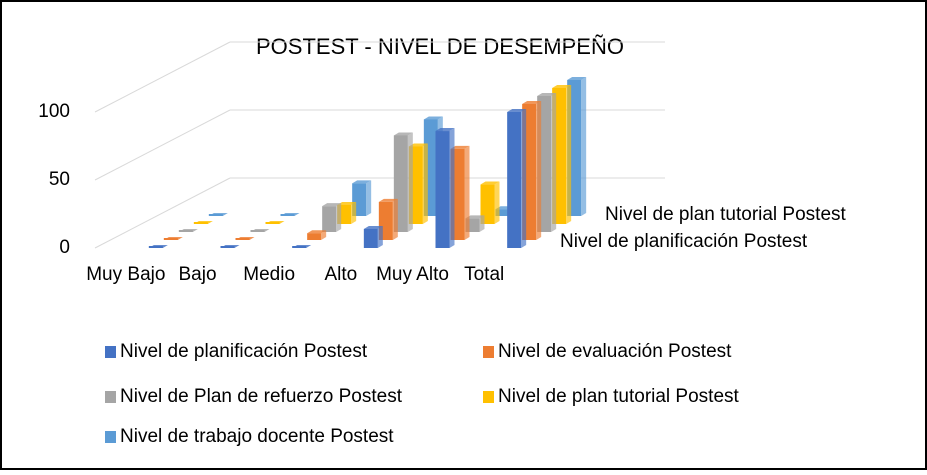  What do you see at coordinates (340, 274) in the screenshot?
I see `x-tick-label: Alto` at bounding box center [340, 274].